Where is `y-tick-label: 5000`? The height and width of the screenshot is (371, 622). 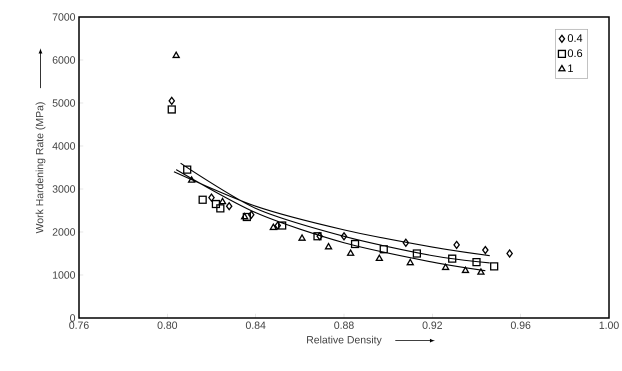 y-tick-label: 5000 is located at coordinates (64, 103).